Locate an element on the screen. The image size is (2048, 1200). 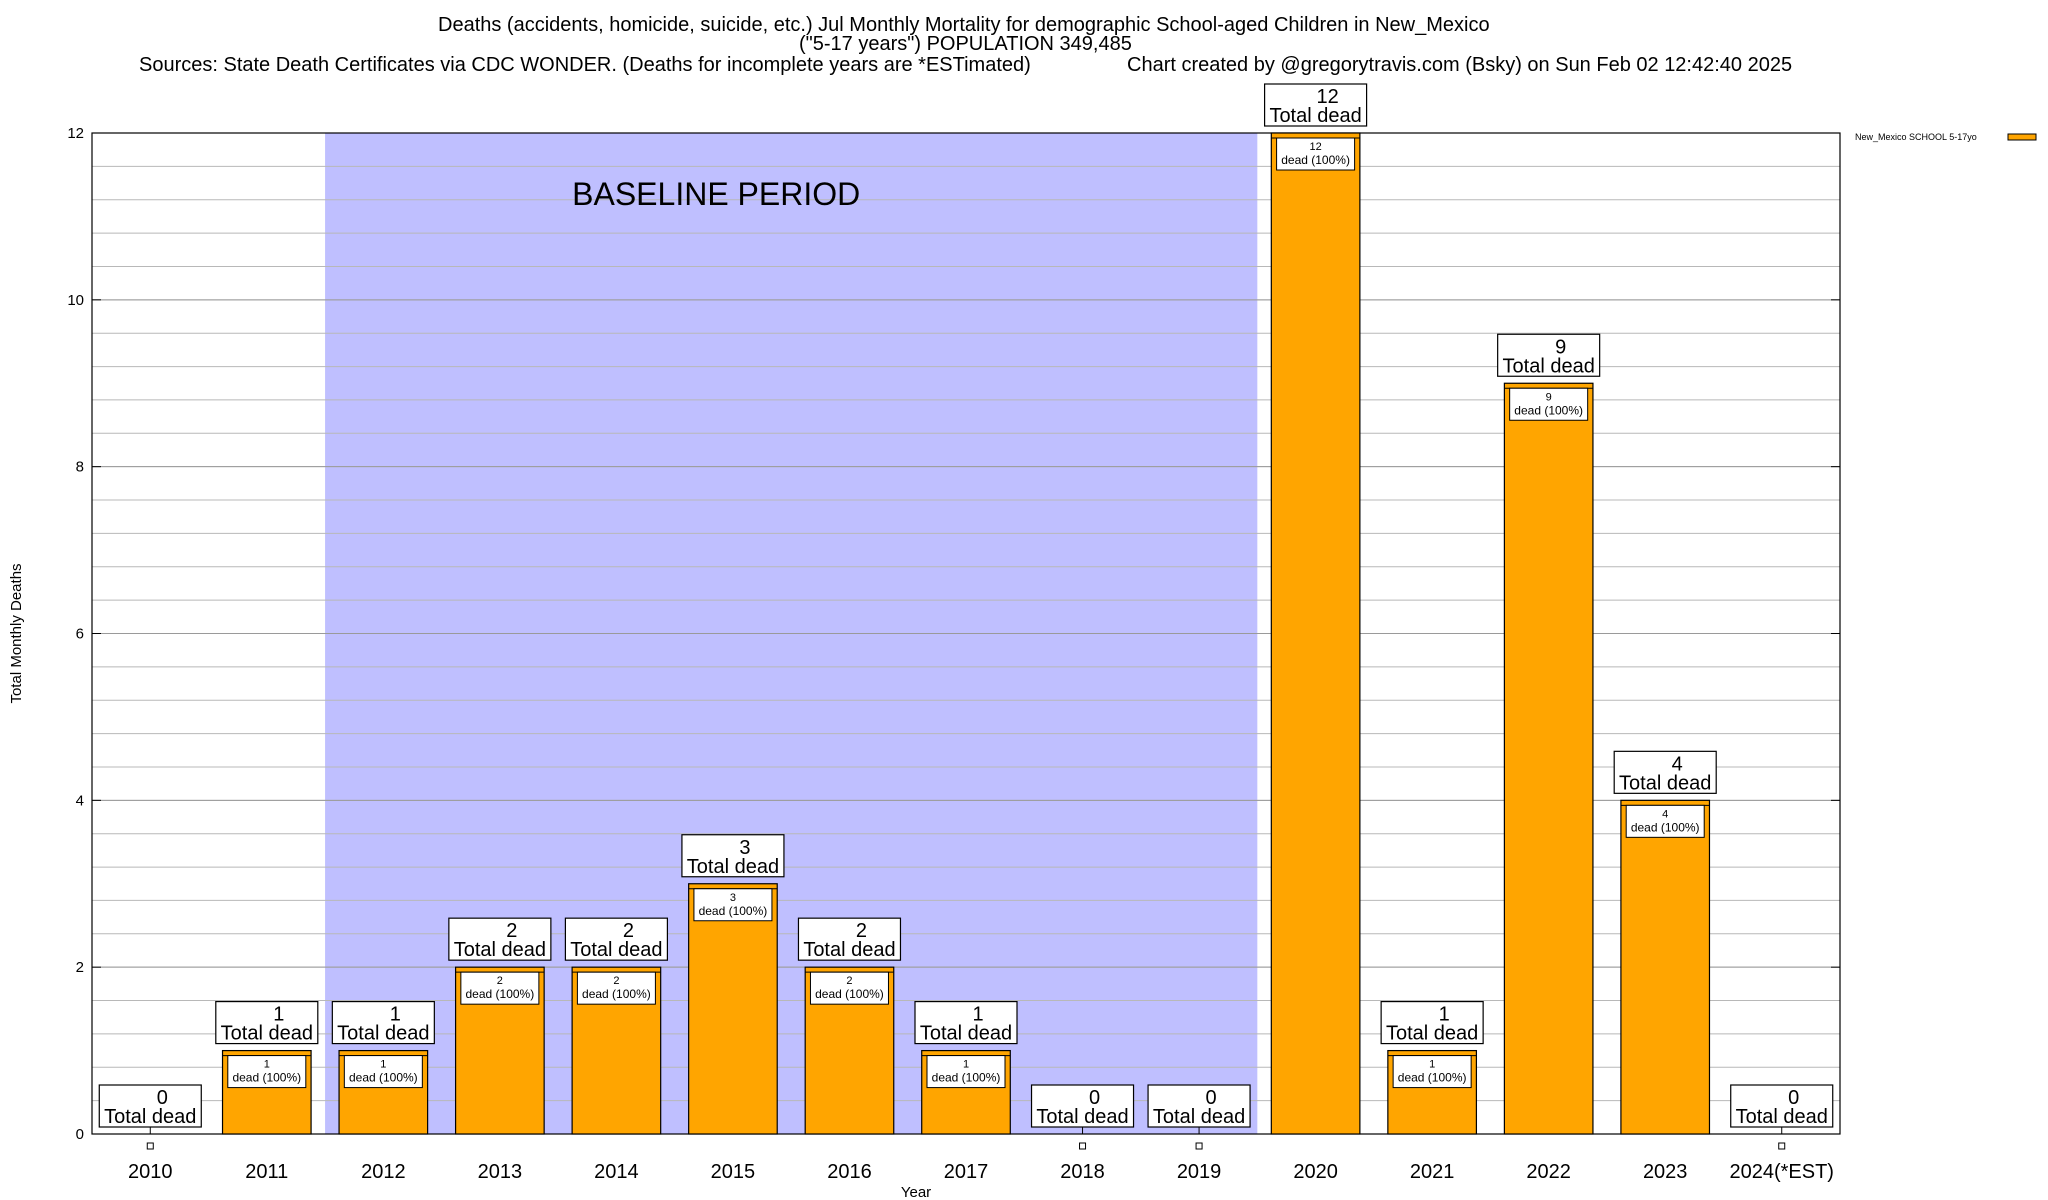
x-tick-label: 2022 is located at coordinates (1548, 1172).